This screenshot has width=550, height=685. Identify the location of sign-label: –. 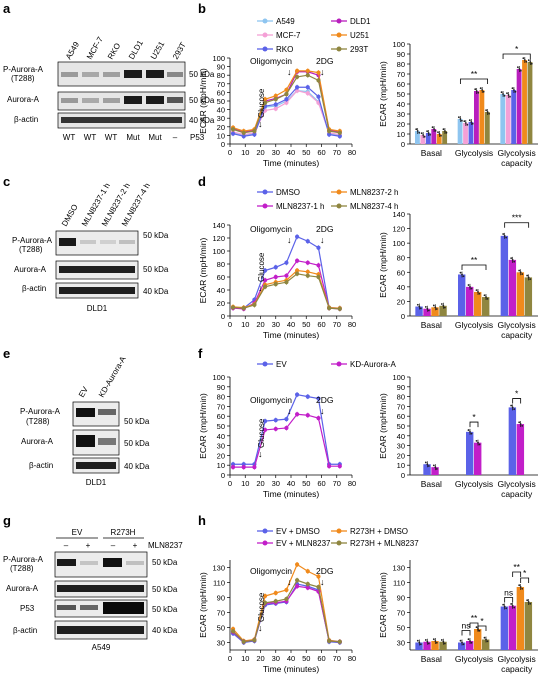
(66, 545).